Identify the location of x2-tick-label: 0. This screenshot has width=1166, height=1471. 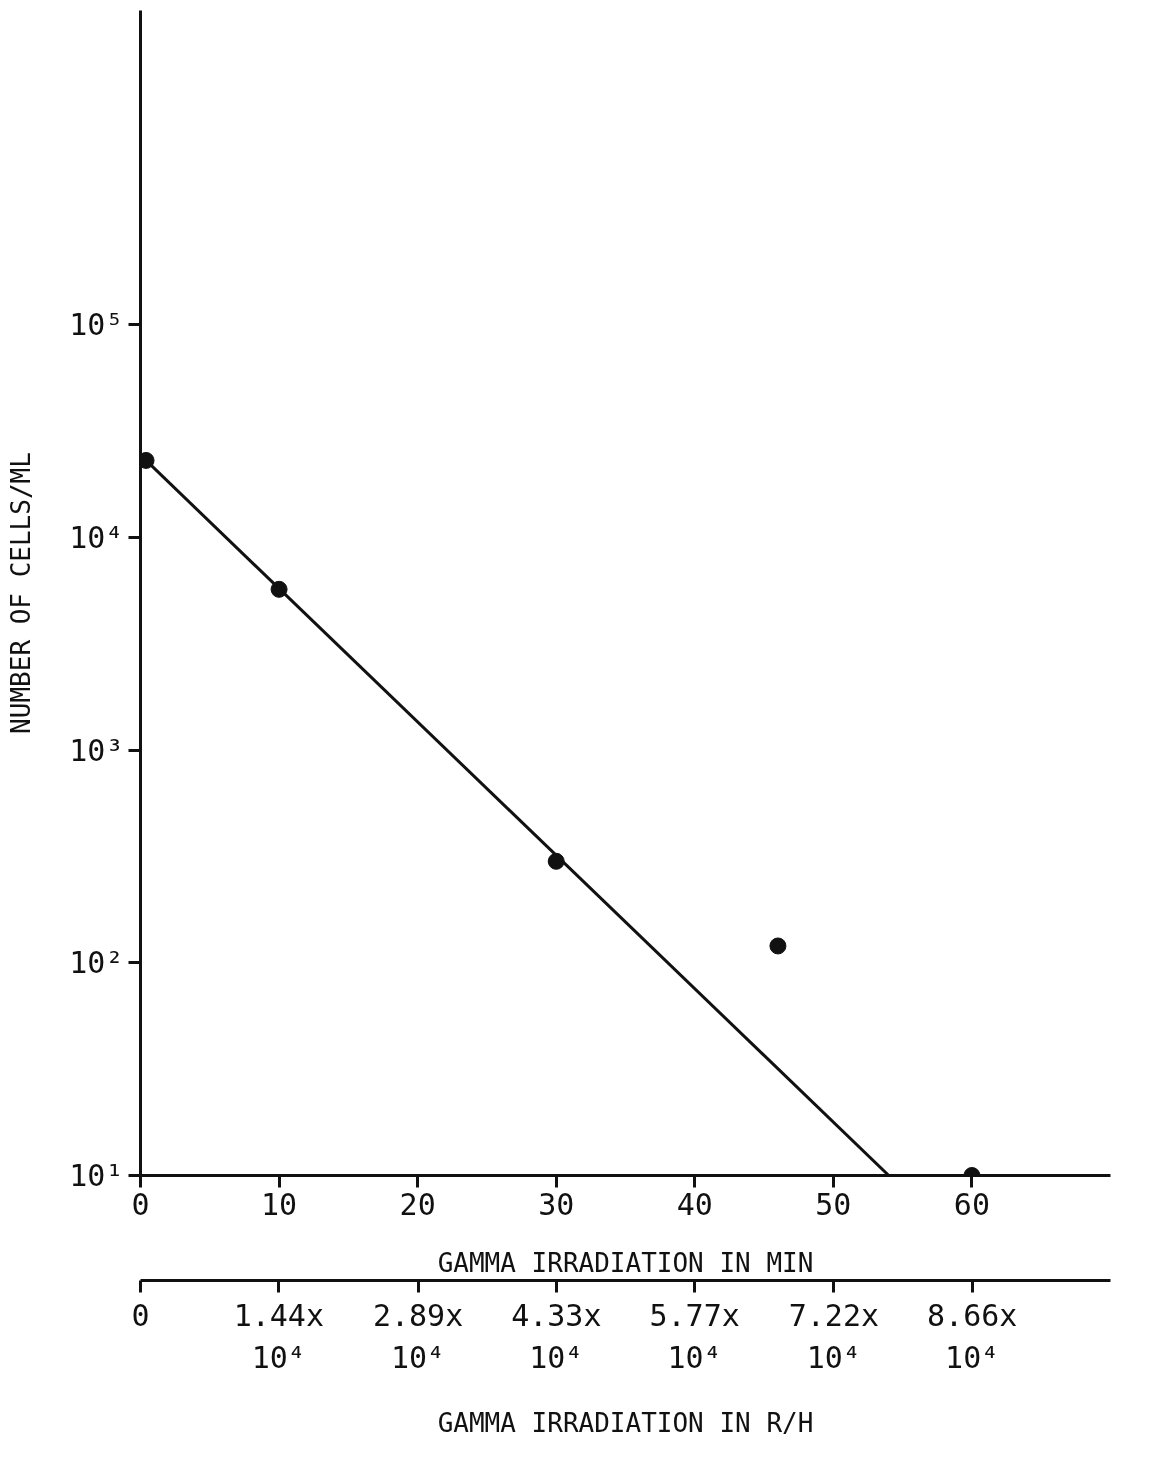
(140, 1315).